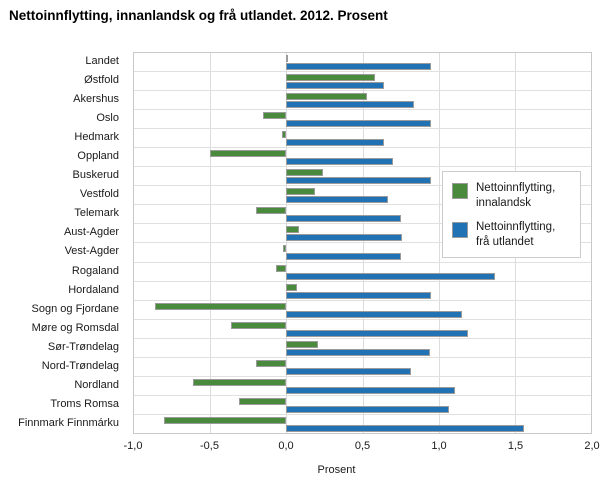 This screenshot has width=610, height=488. Describe the element at coordinates (84, 403) in the screenshot. I see `category-label: Troms Romsa` at that location.